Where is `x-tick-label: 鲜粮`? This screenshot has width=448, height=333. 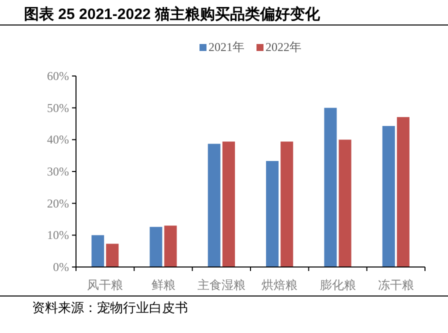
x-tick-label: 鲜粮 is located at coordinates (163, 285).